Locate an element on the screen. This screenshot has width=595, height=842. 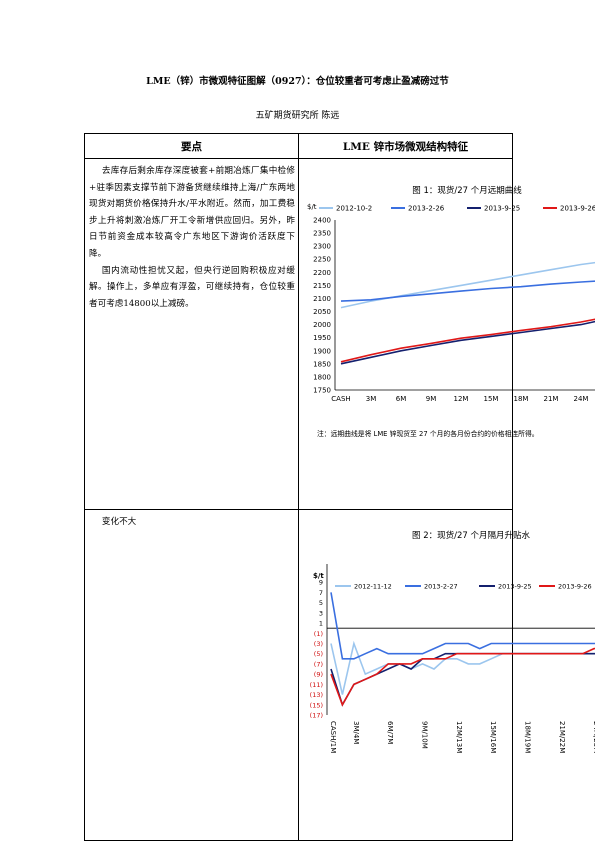
col1-header: 要点 is located at coordinates (191, 146).